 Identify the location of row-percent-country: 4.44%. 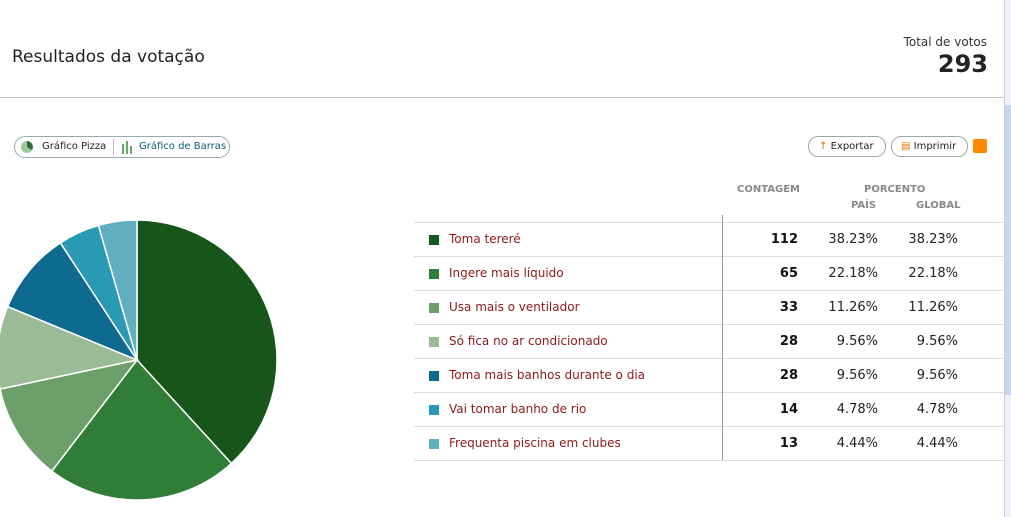
(857, 443).